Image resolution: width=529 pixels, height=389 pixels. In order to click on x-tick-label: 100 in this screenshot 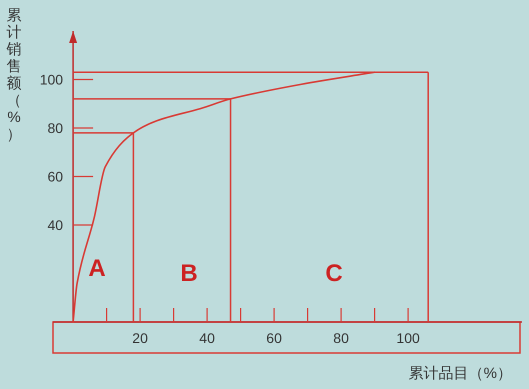, I will do `click(408, 338)`.